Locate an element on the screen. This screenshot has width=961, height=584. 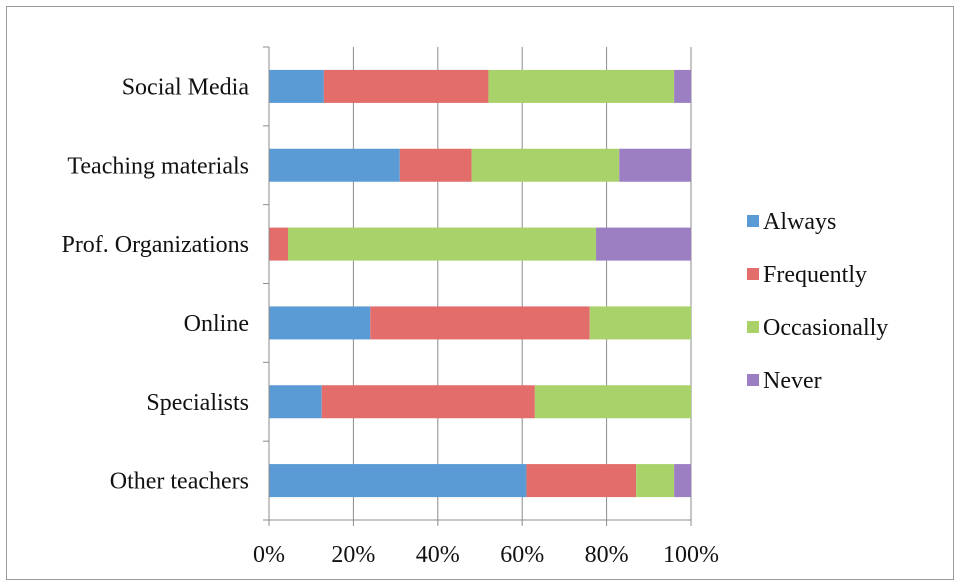
x-tick-label-80: 80% is located at coordinates (607, 555).